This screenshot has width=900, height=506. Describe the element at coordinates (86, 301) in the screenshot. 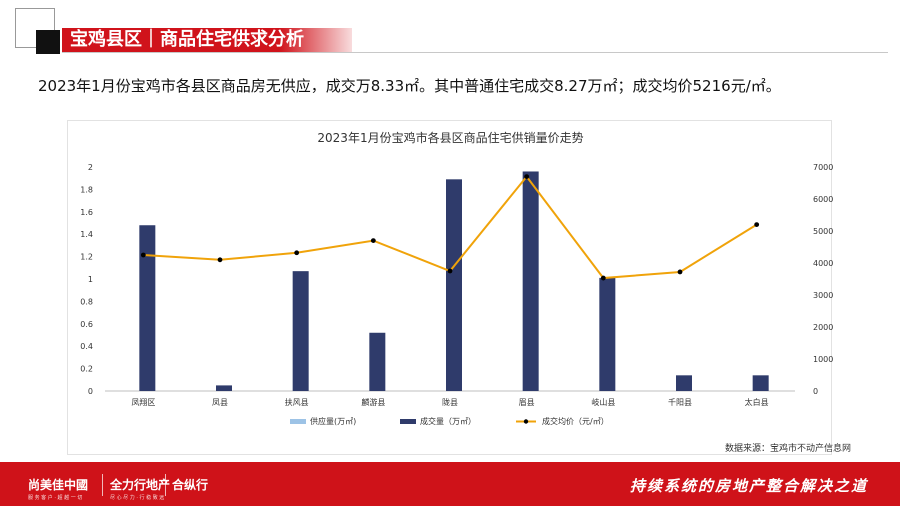

I see `y-left-tick-label: 0.8` at that location.